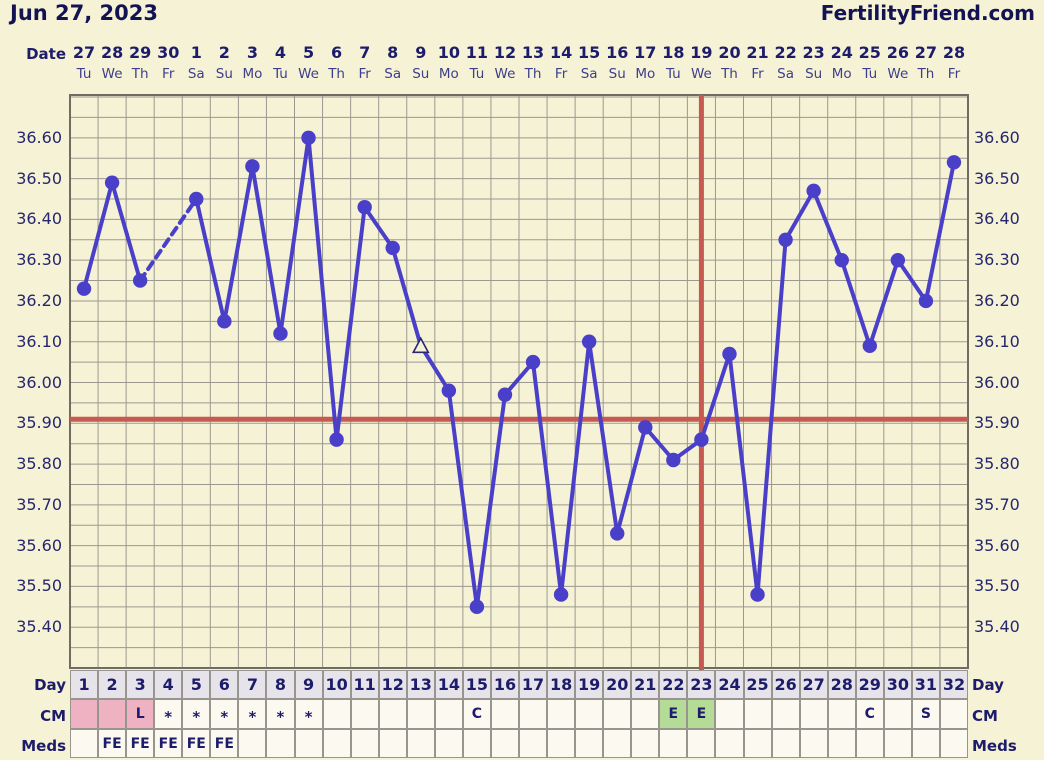 This screenshot has height=760, width=1044. What do you see at coordinates (448, 684) in the screenshot?
I see `day-cell-14: 14` at bounding box center [448, 684].